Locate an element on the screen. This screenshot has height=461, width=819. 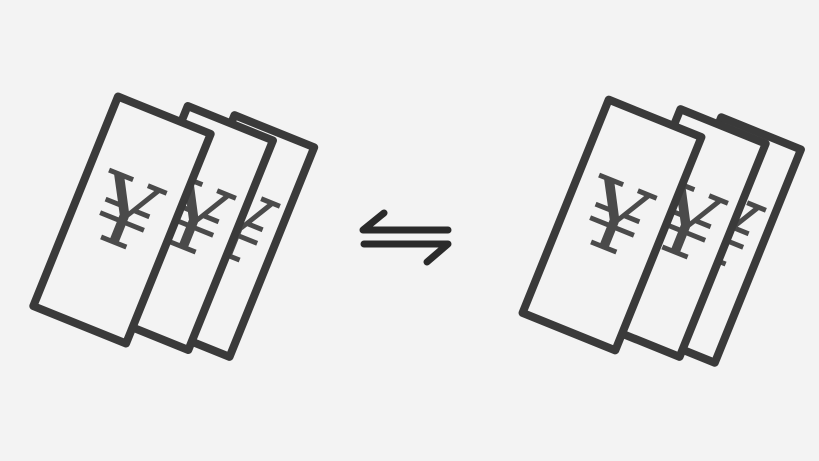
banknote-front-right: ¥ is located at coordinates (612, 225).